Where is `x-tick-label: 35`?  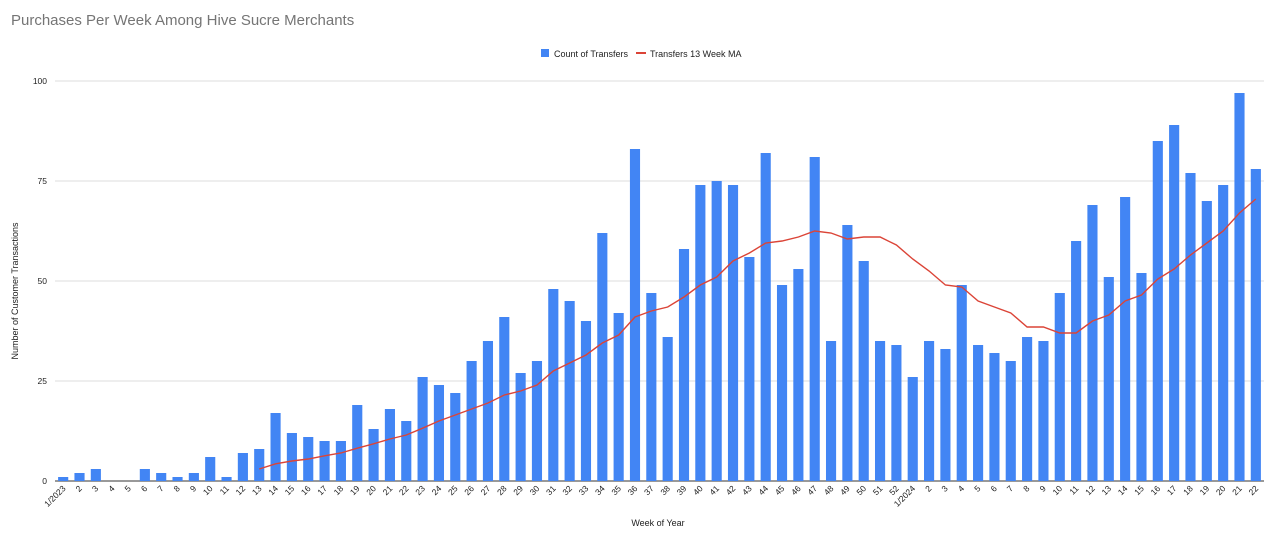 x-tick-label: 35 is located at coordinates (616, 490).